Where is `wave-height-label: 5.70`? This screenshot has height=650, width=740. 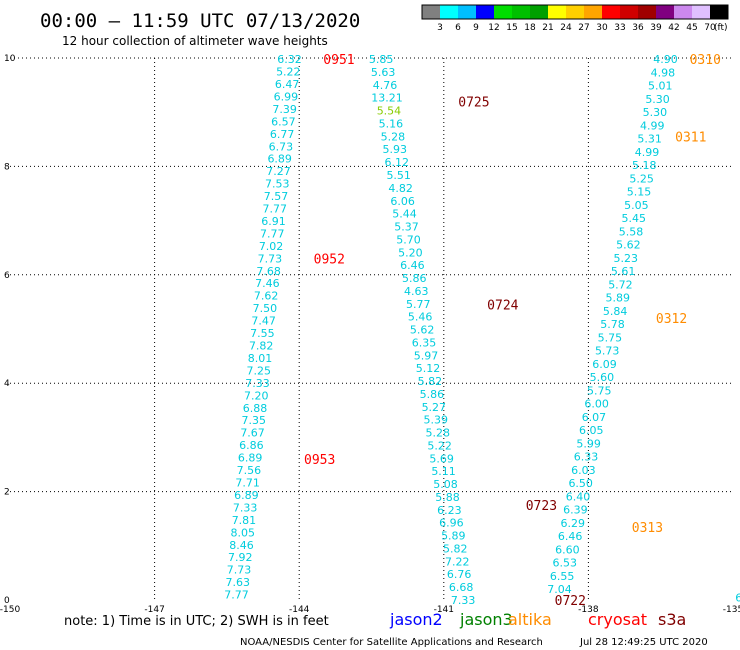
wave-height-label: 5.70 is located at coordinates (408, 239).